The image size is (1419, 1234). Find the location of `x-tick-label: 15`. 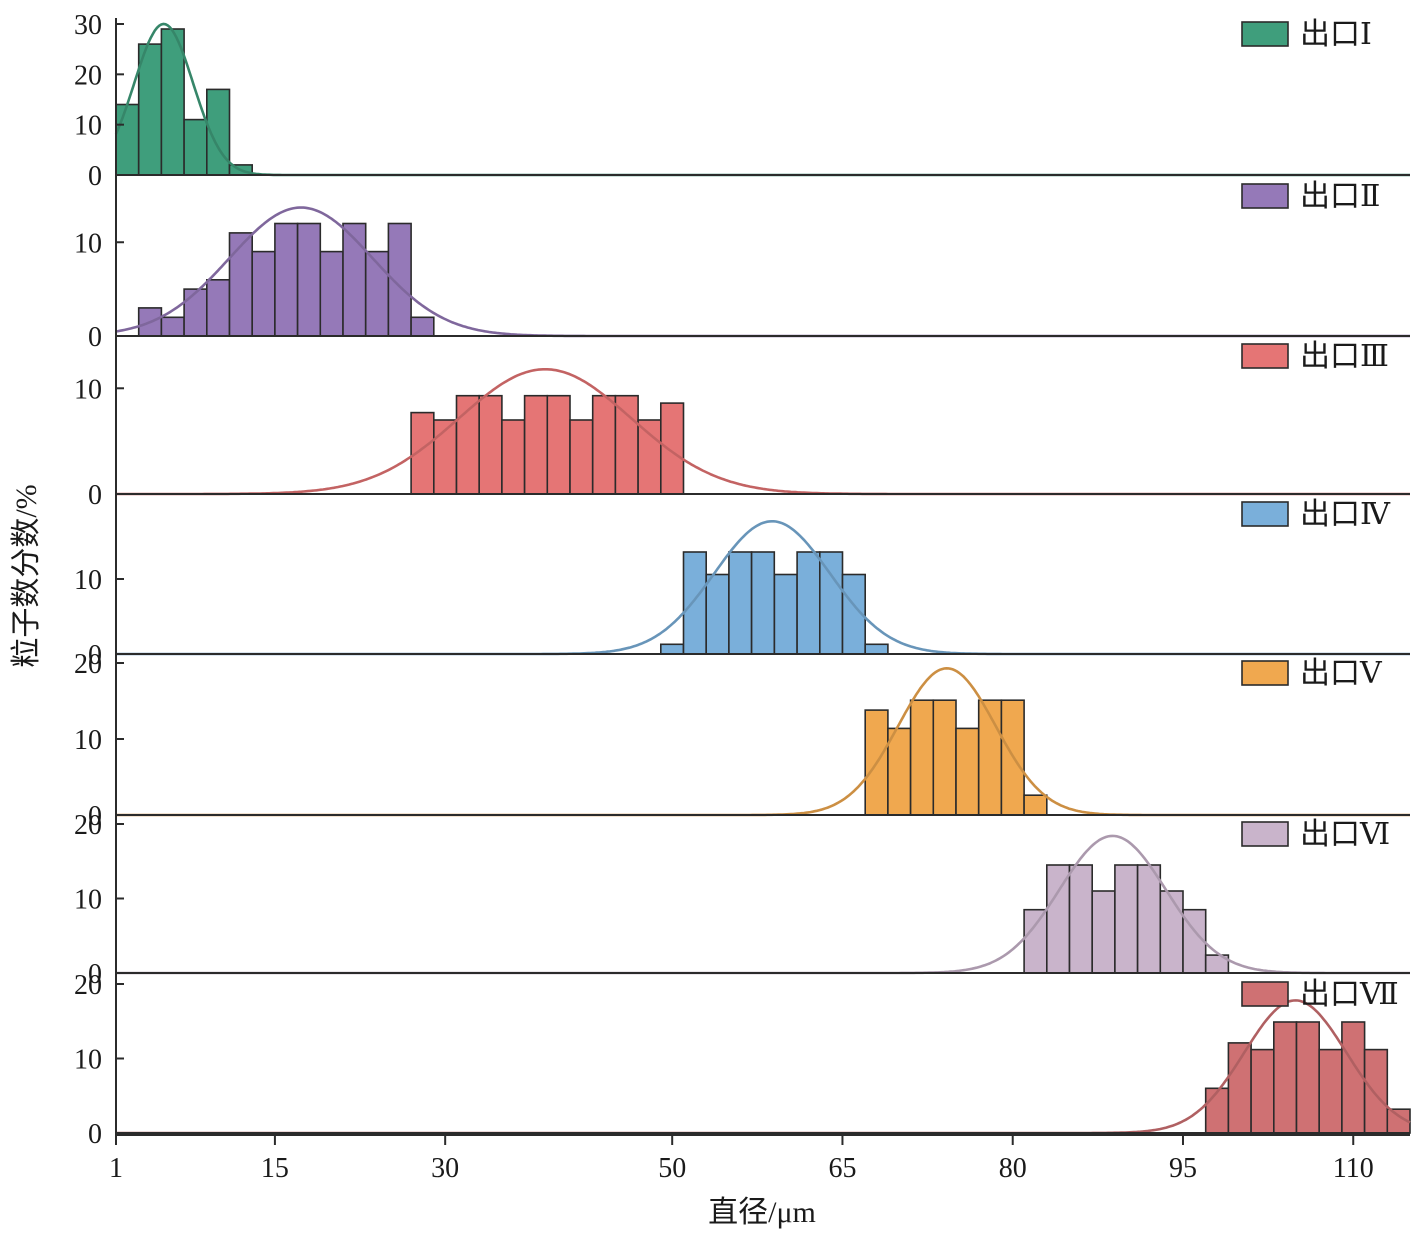

x-tick-label: 15 is located at coordinates (275, 1168).